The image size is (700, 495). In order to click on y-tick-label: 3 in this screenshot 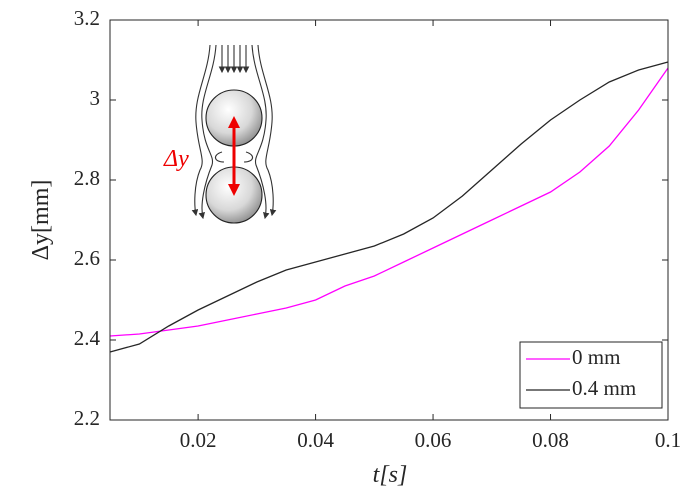, I will do `click(95, 98)`.